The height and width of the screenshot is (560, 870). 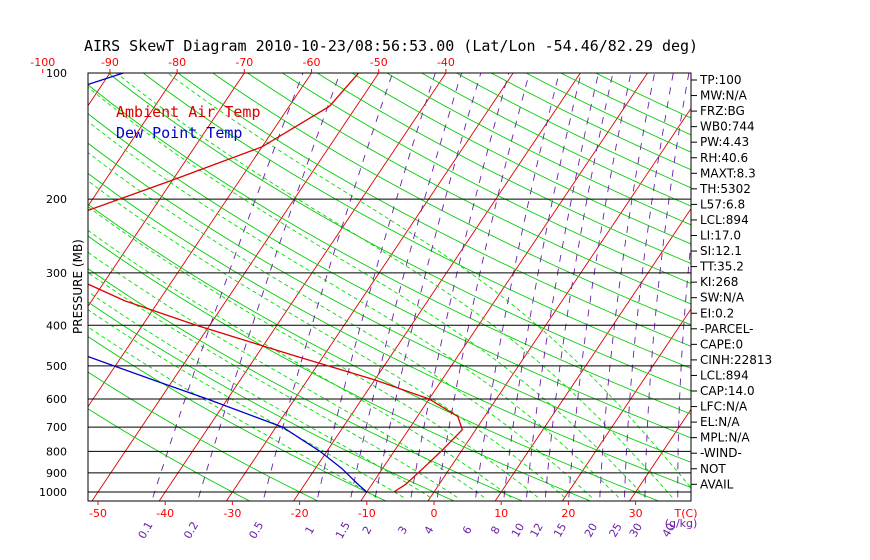 What do you see at coordinates (402, 530) in the screenshot?
I see `mixing-ratio-tick-label: 3` at bounding box center [402, 530].